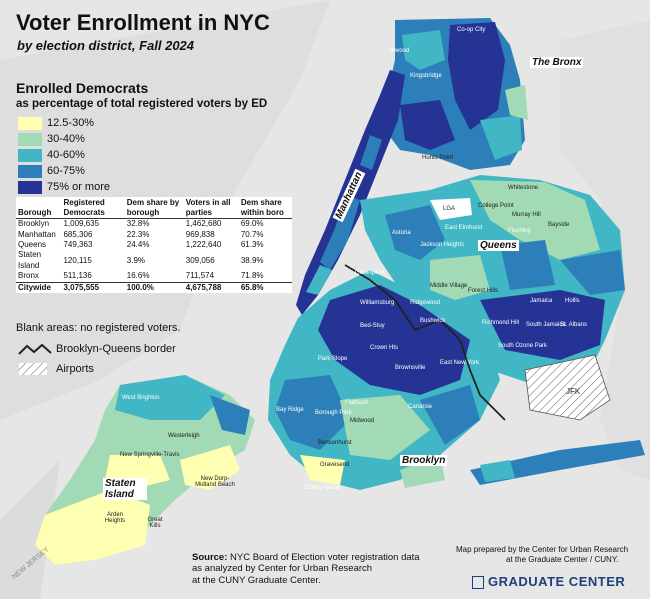 This screenshot has height=599, width=650. I want to click on neighborhood-label: Coney Island, so click(323, 488).